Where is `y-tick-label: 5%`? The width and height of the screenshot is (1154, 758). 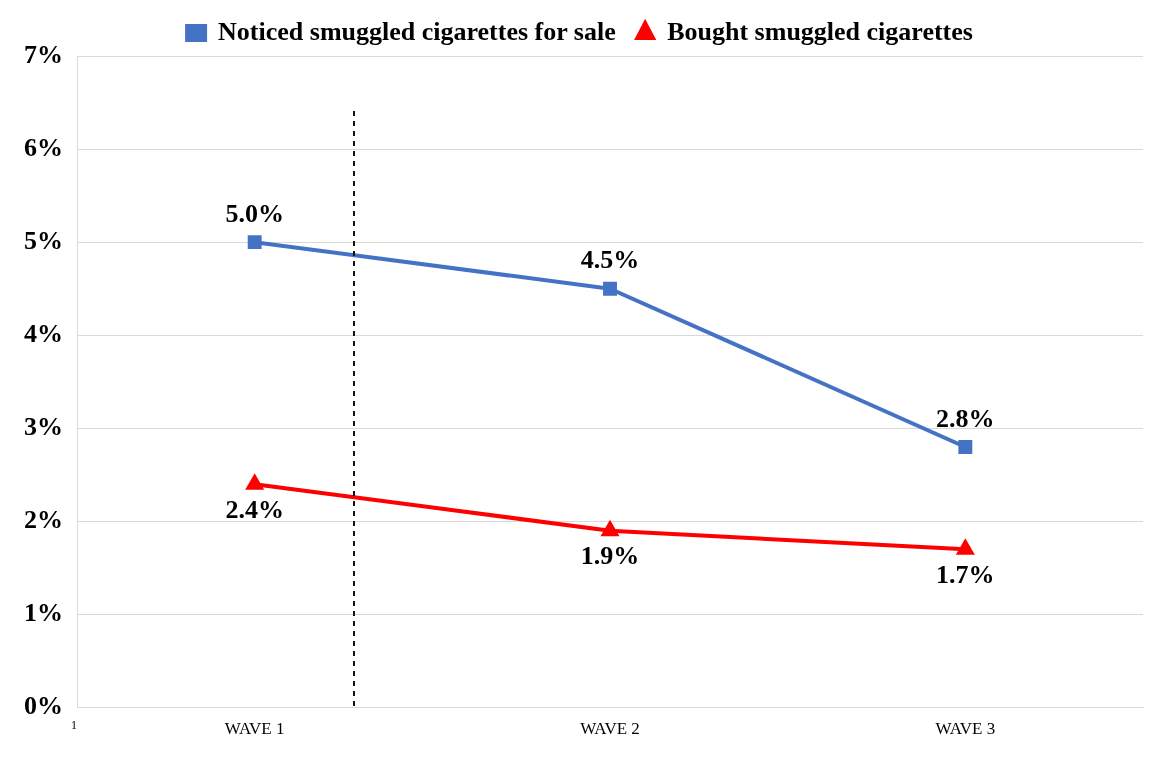
y-tick-label: 5% is located at coordinates (43, 240).